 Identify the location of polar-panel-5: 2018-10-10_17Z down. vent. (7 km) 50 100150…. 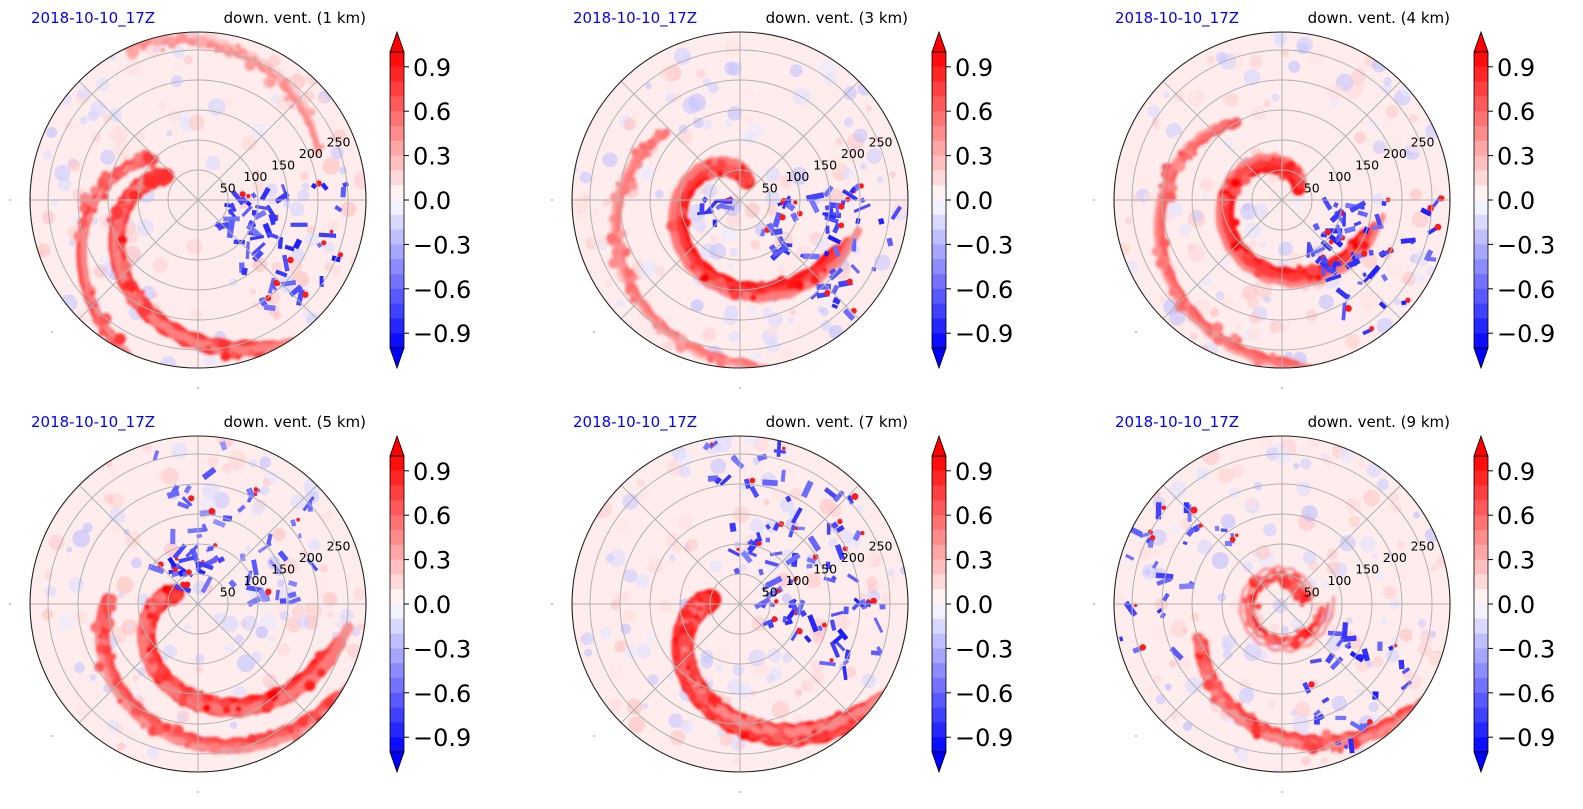
(782, 603).